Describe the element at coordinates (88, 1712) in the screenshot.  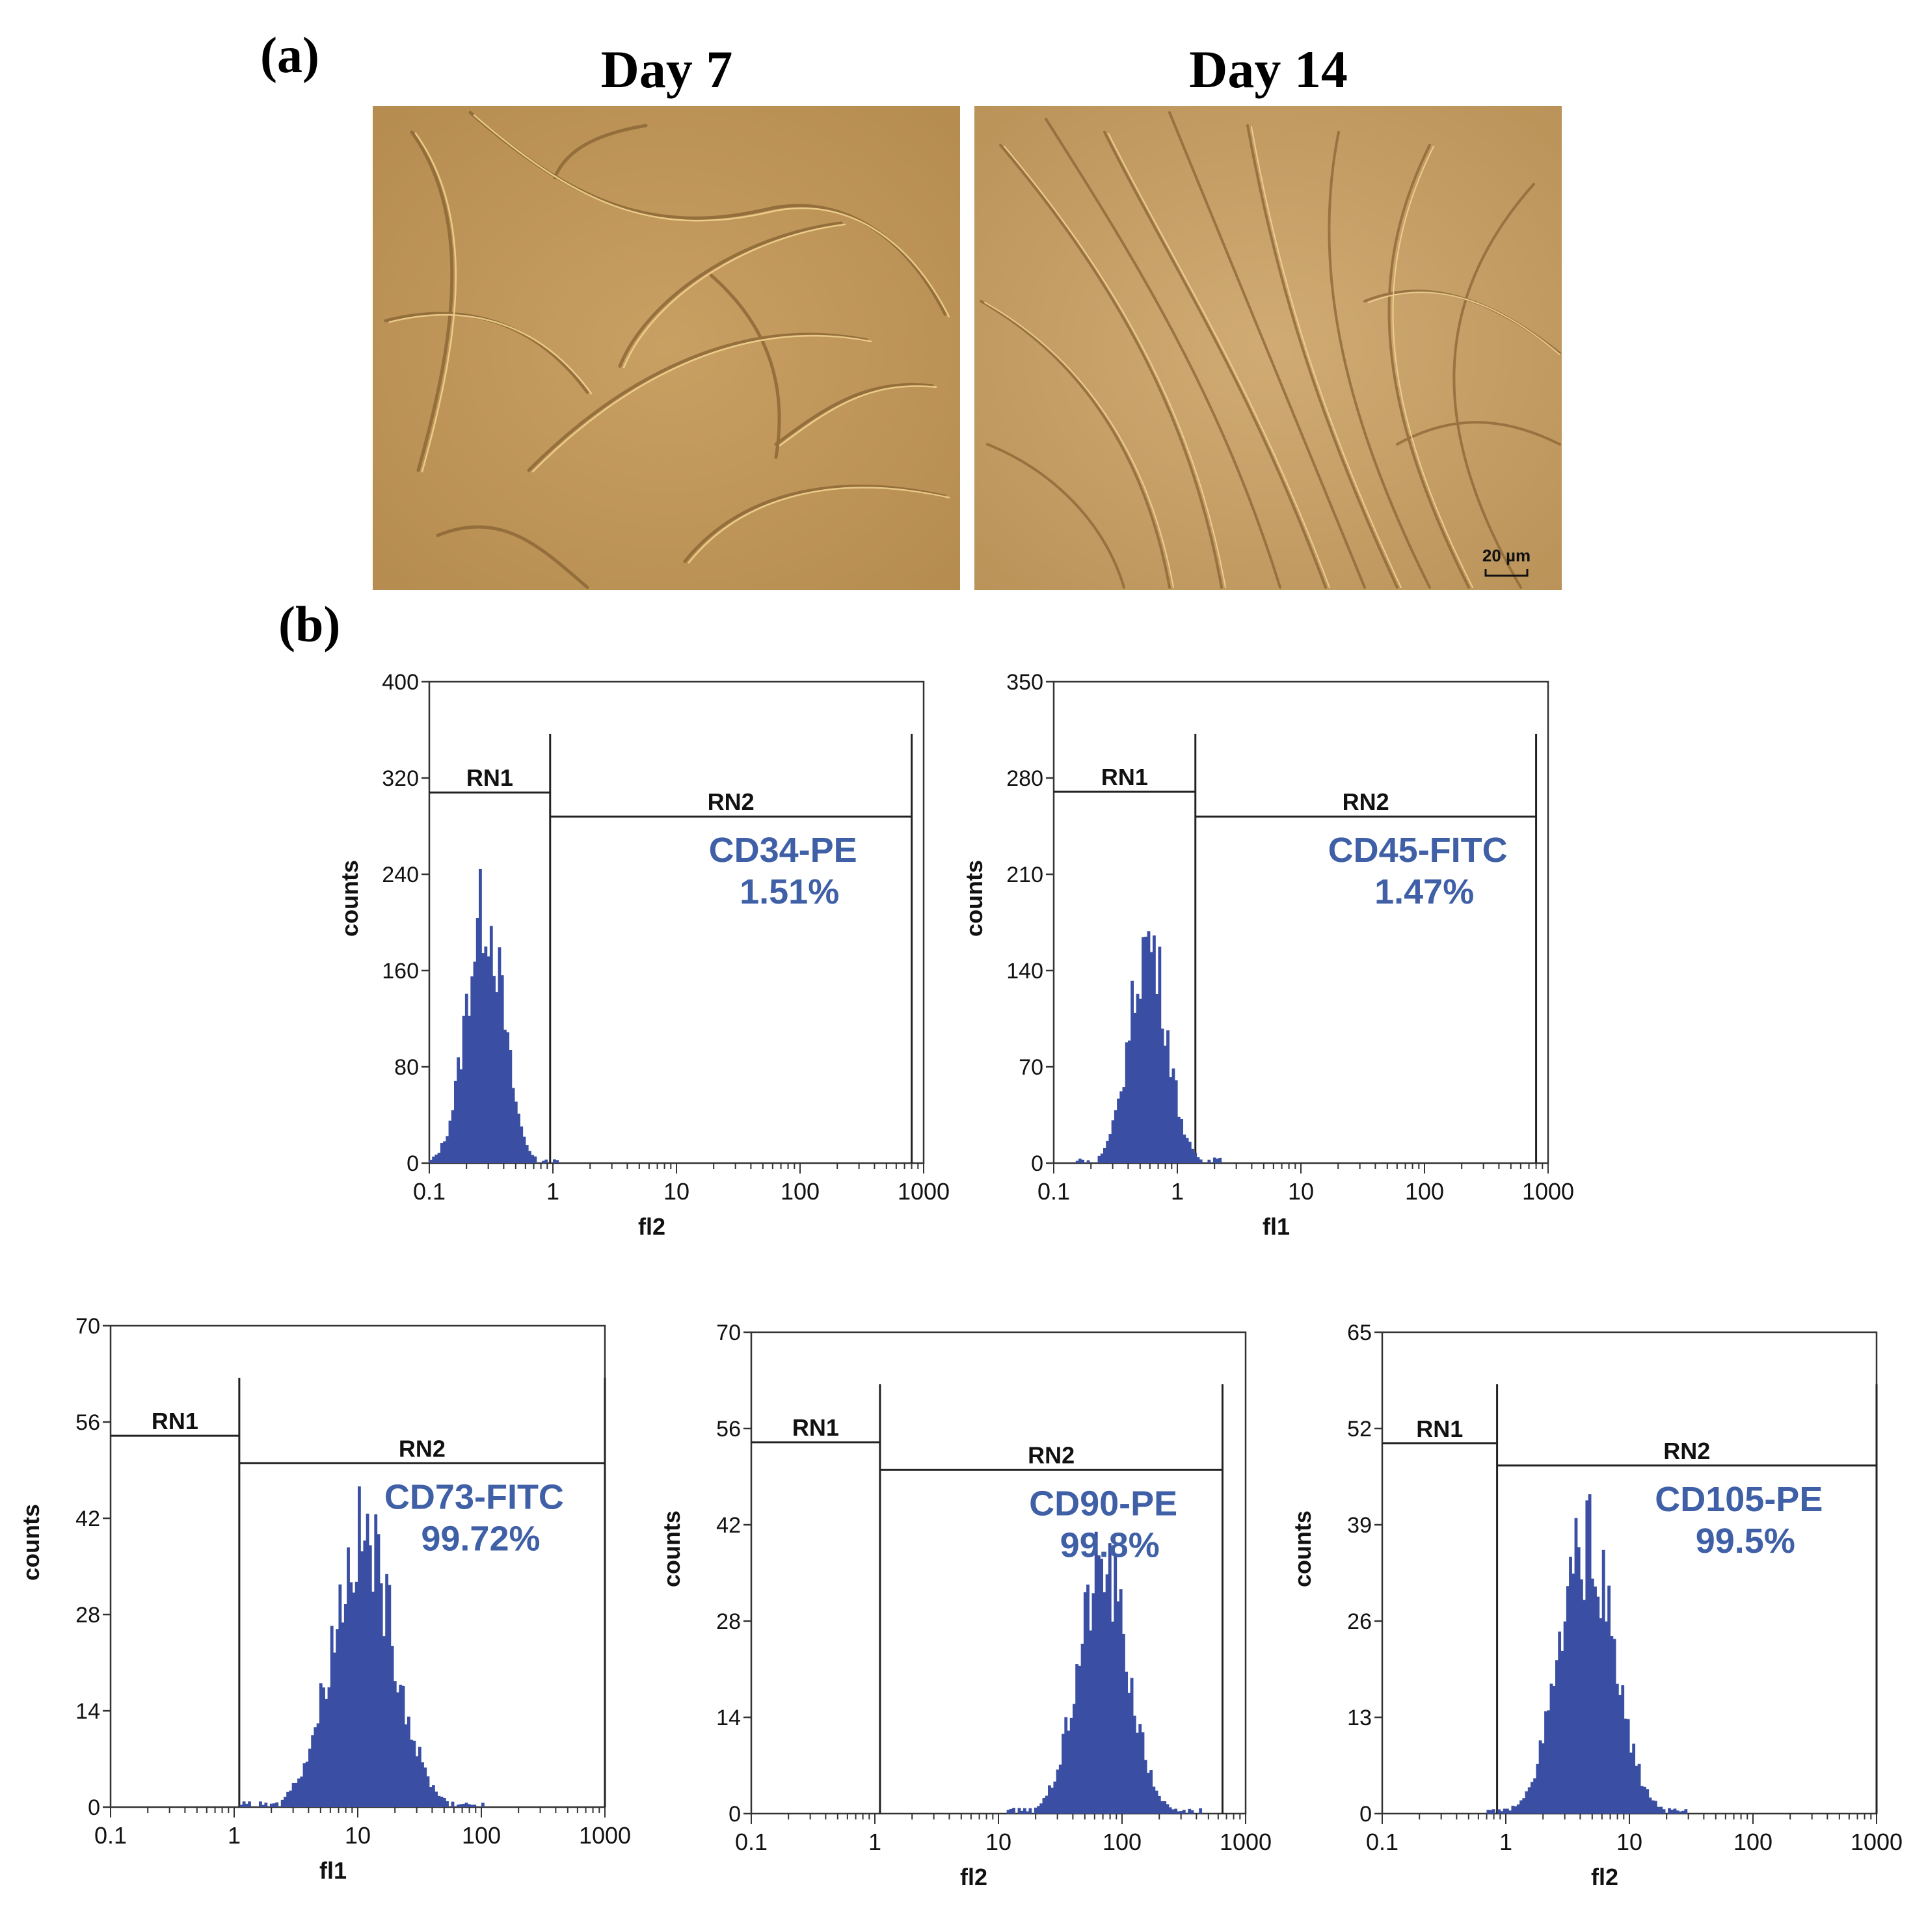
I see `y-tick-label: 14` at that location.